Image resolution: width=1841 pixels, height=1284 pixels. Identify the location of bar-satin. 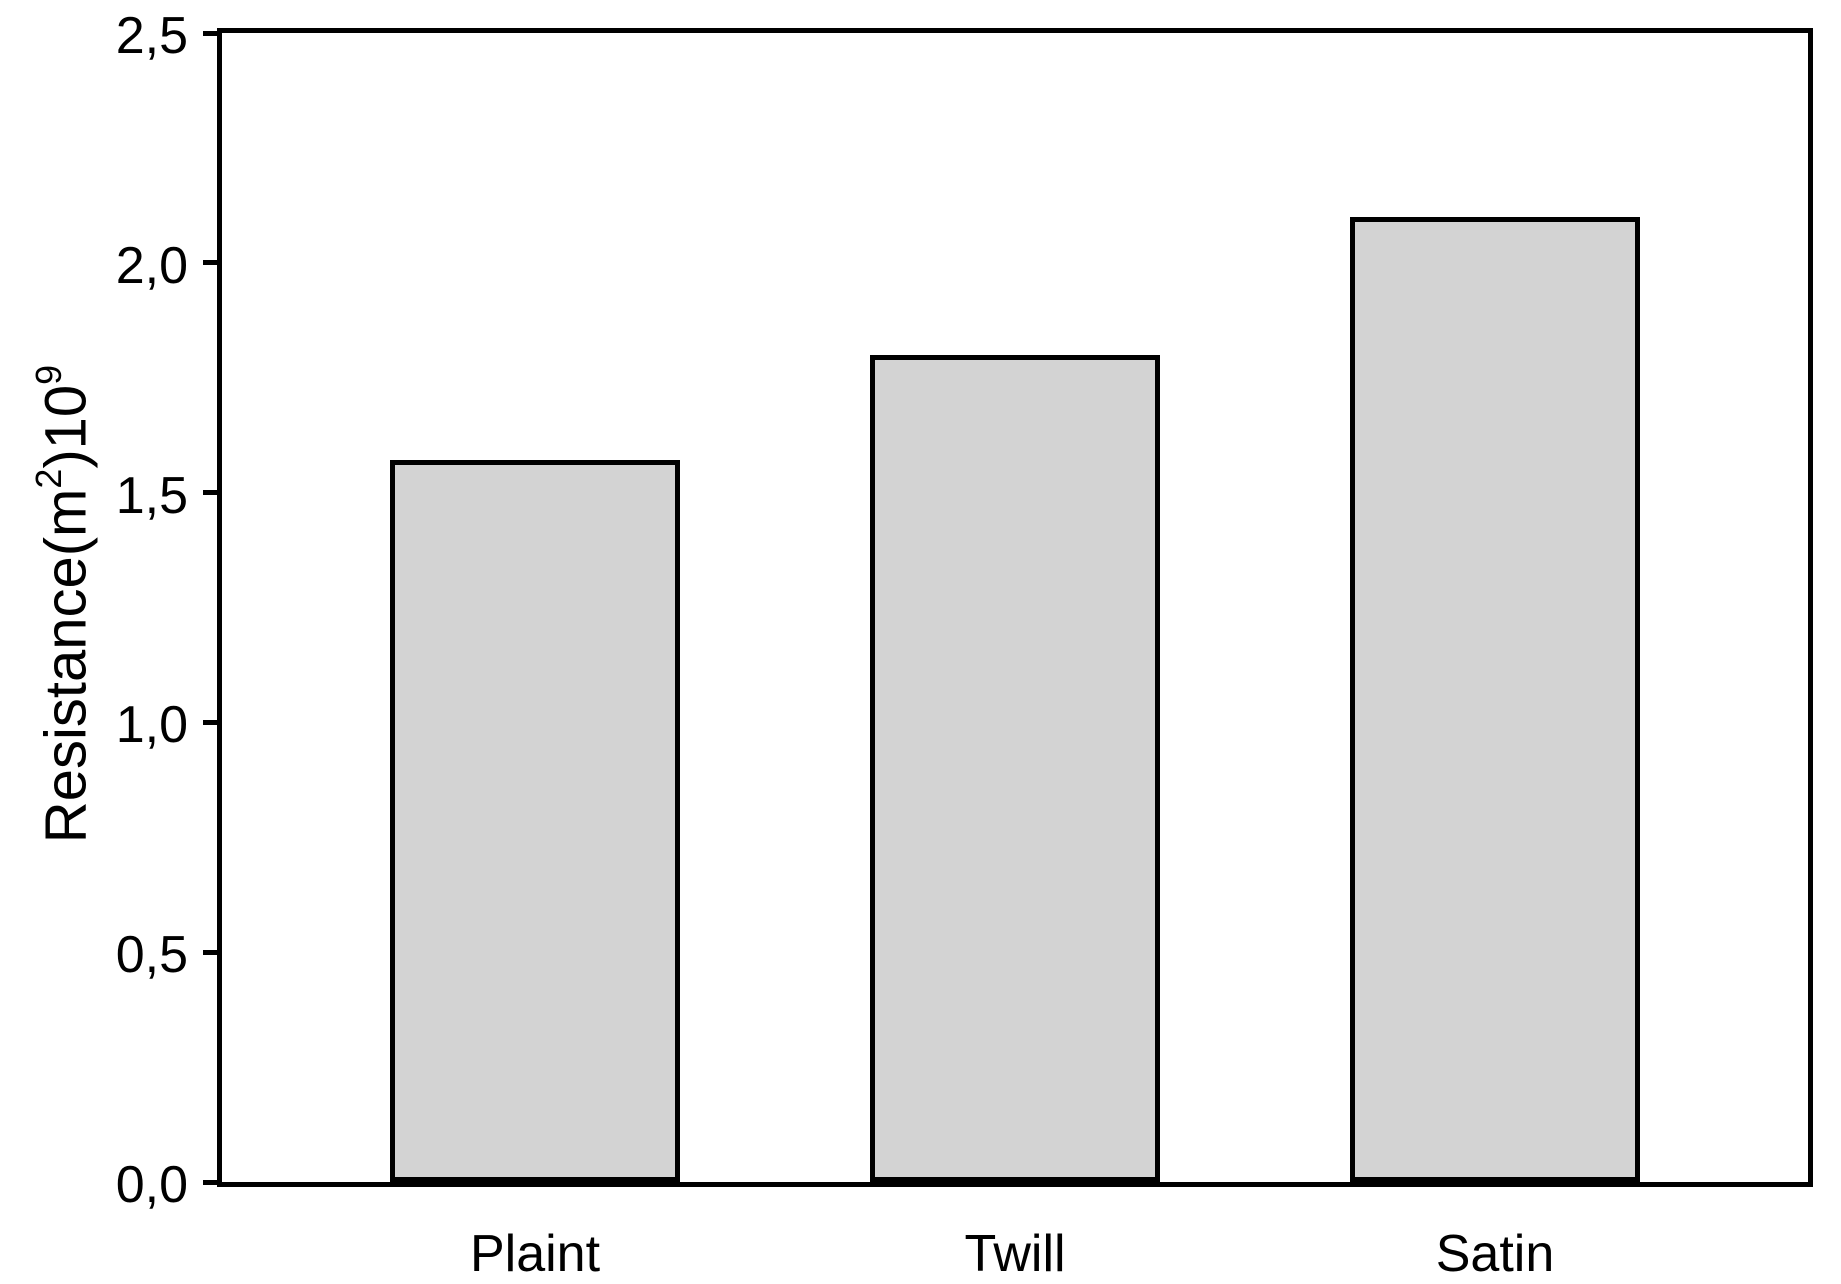
(1495, 699).